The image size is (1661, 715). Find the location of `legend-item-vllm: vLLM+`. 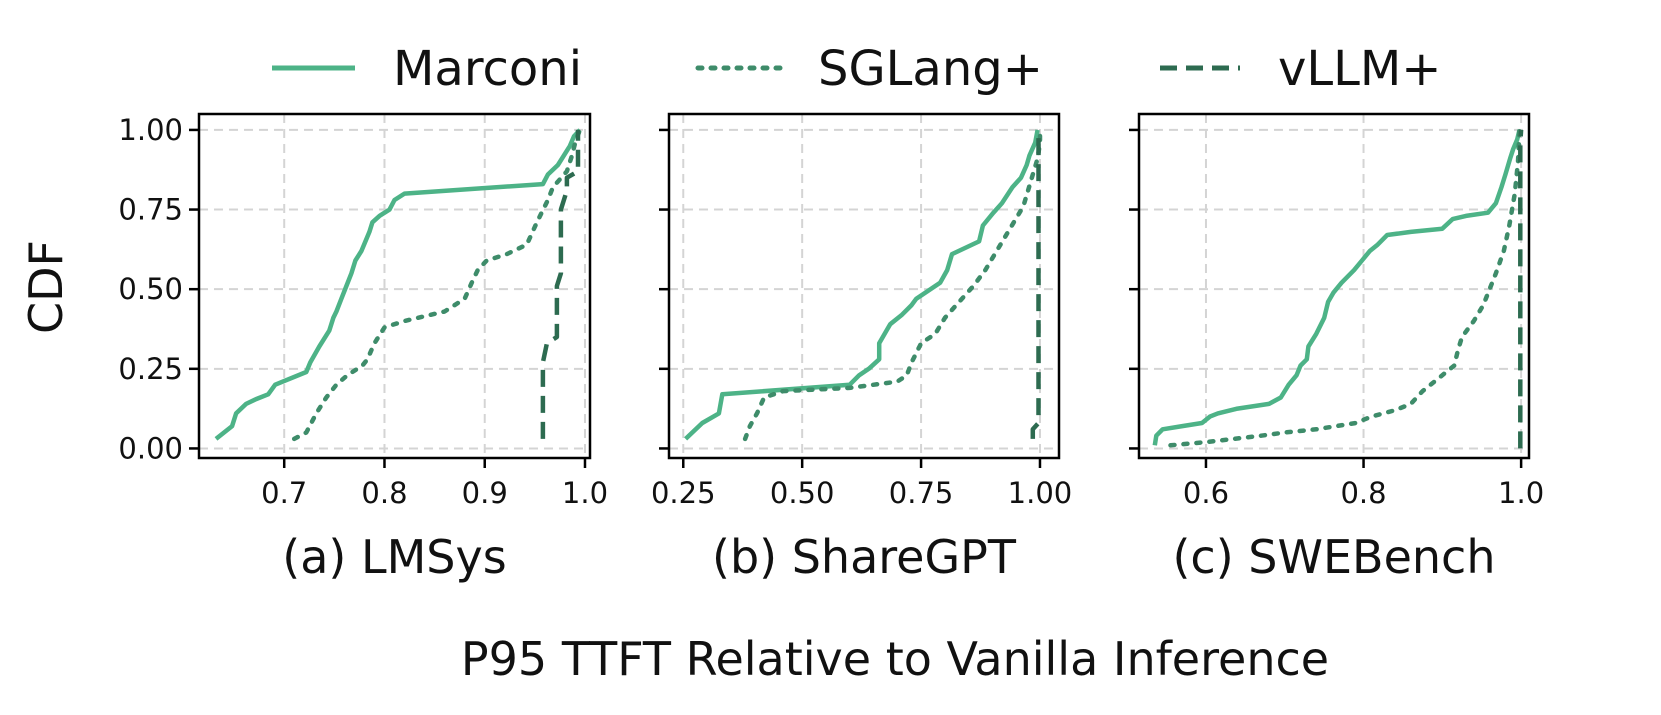

legend-item-vllm: vLLM+ is located at coordinates (1301, 69).